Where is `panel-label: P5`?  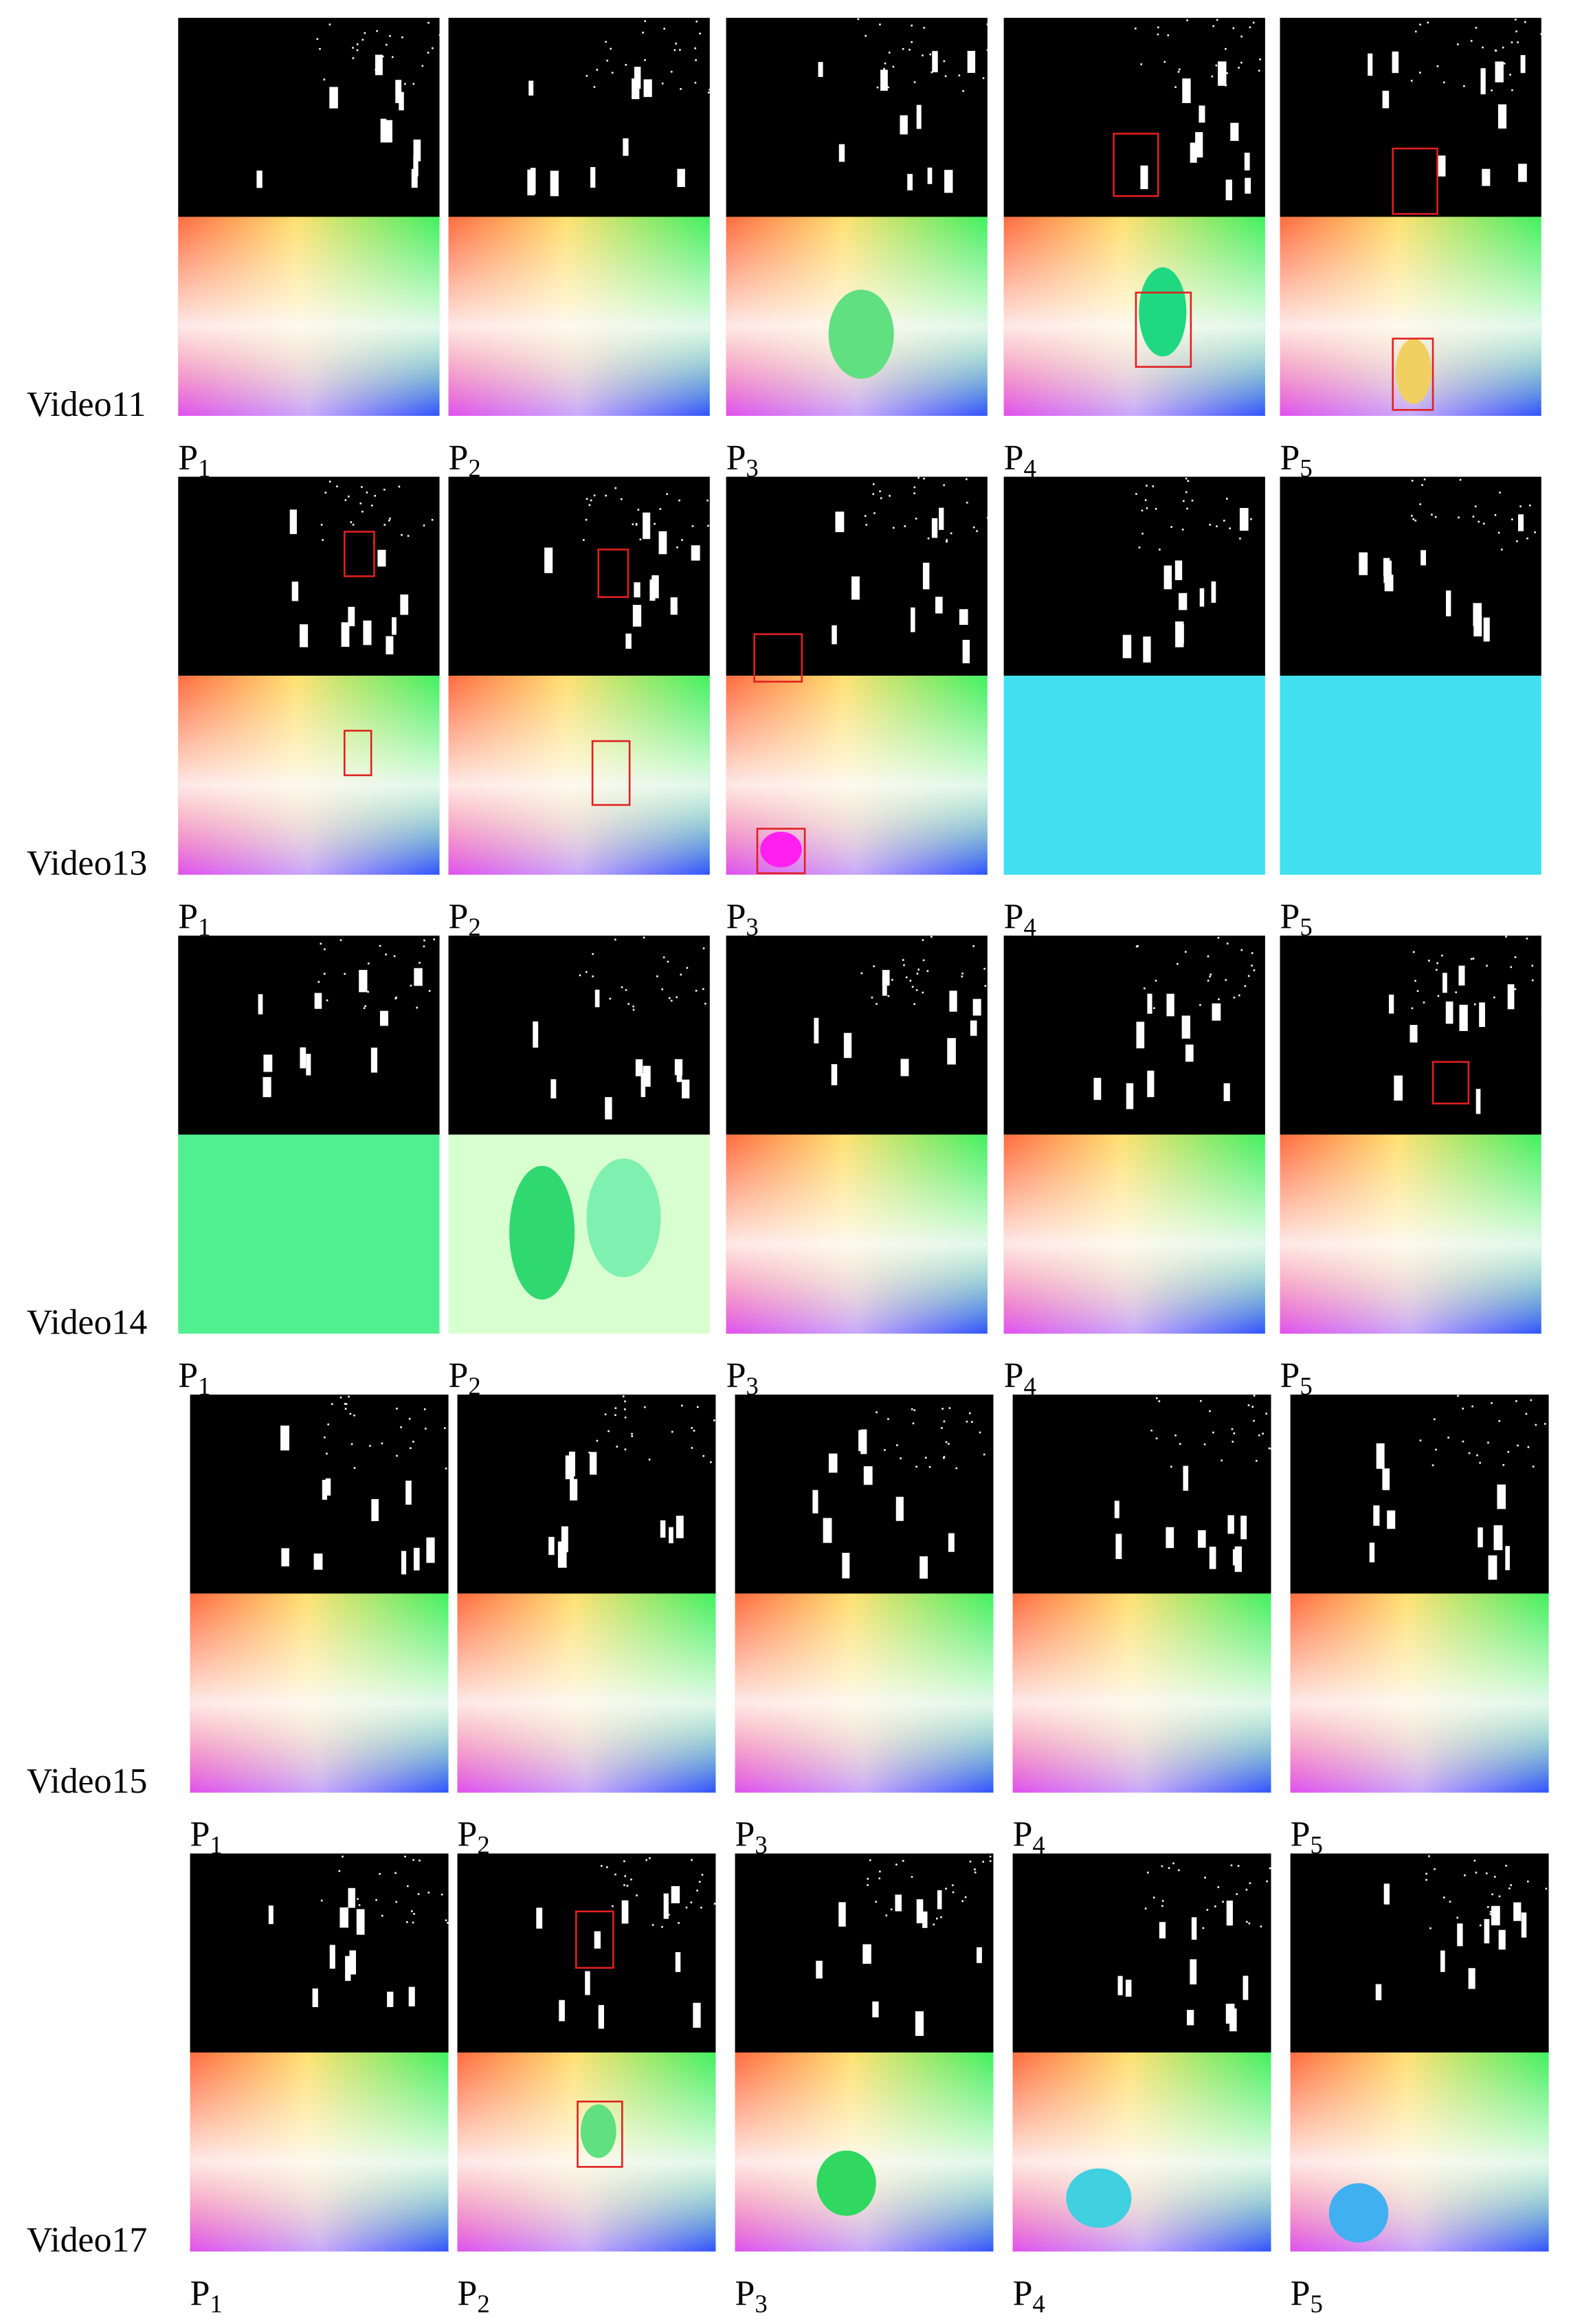 panel-label: P5 is located at coordinates (1307, 1837).